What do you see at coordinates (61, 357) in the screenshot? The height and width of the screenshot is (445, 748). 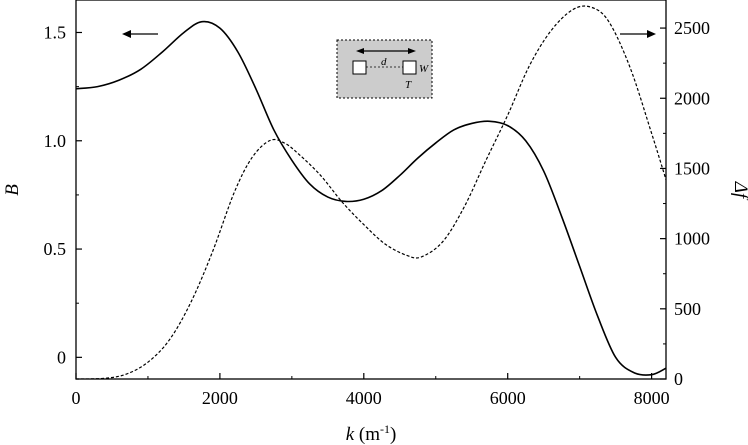 I see `y-left-tick-label: 0` at bounding box center [61, 357].